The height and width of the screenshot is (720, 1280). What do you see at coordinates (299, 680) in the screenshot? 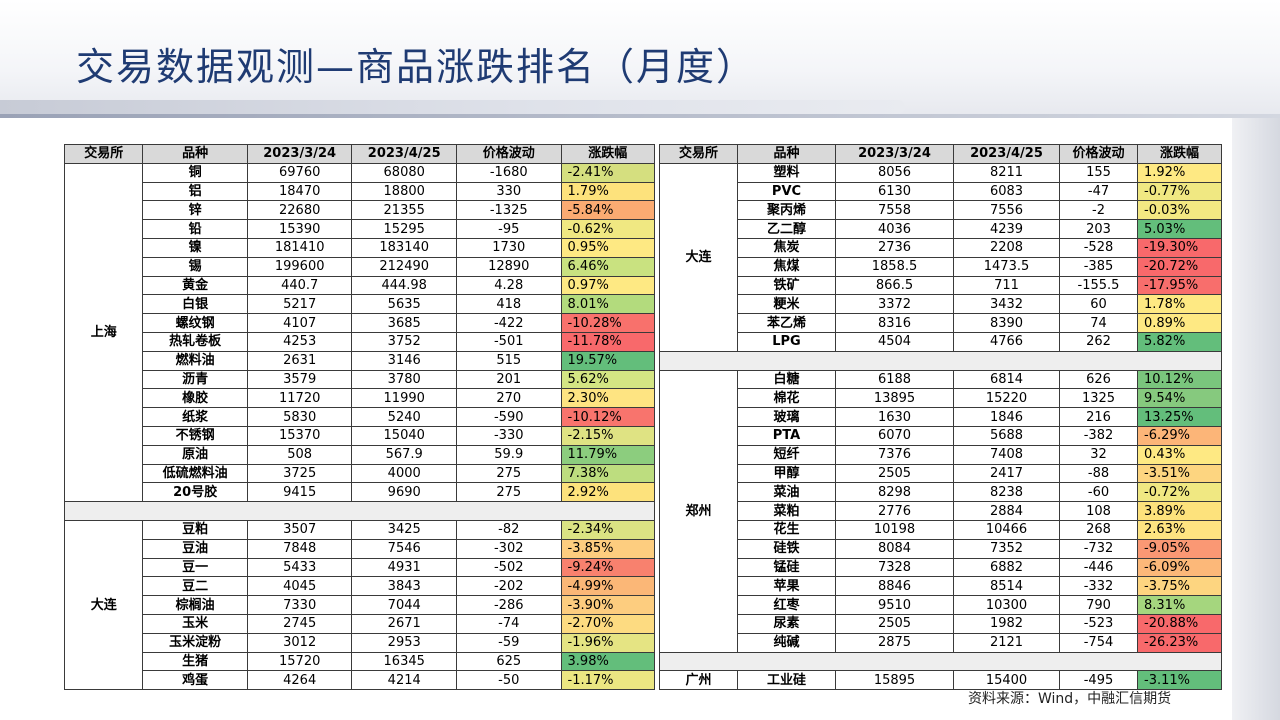
I see `price-start-cell: 4264` at bounding box center [299, 680].